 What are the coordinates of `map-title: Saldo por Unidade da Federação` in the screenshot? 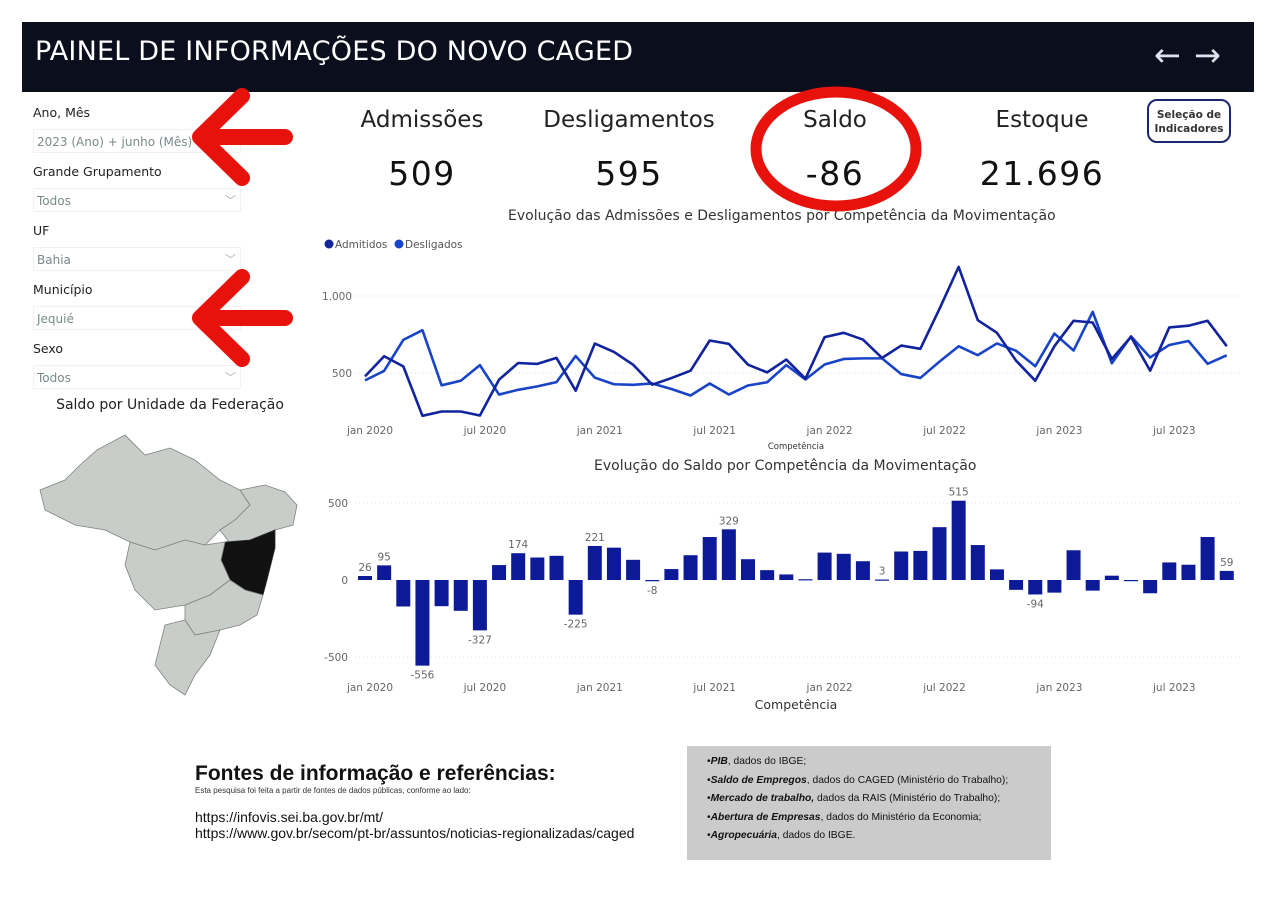 It's located at (170, 405).